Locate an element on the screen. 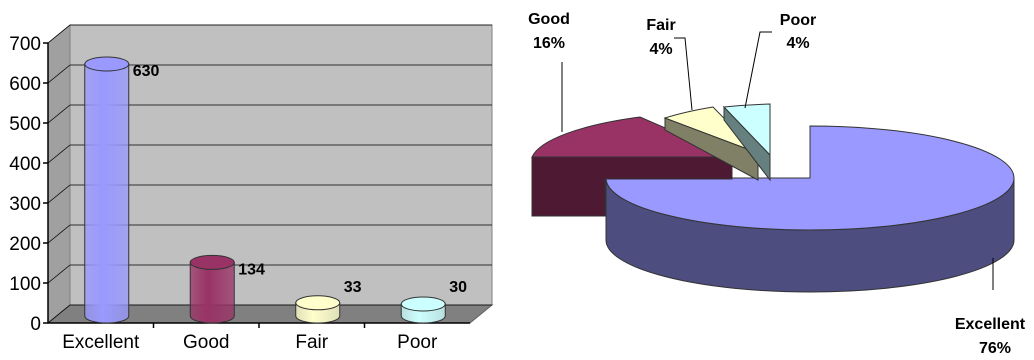 This screenshot has width=1034, height=360. bar-poor: 30 is located at coordinates (433, 301).